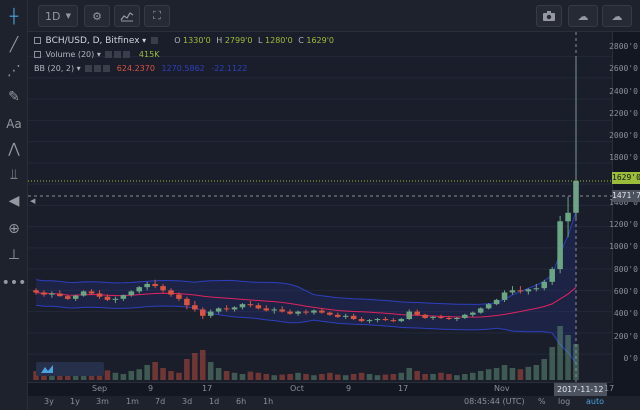 Image resolution: width=640 pixels, height=410 pixels. I want to click on volume-settings-icon, so click(109, 54).